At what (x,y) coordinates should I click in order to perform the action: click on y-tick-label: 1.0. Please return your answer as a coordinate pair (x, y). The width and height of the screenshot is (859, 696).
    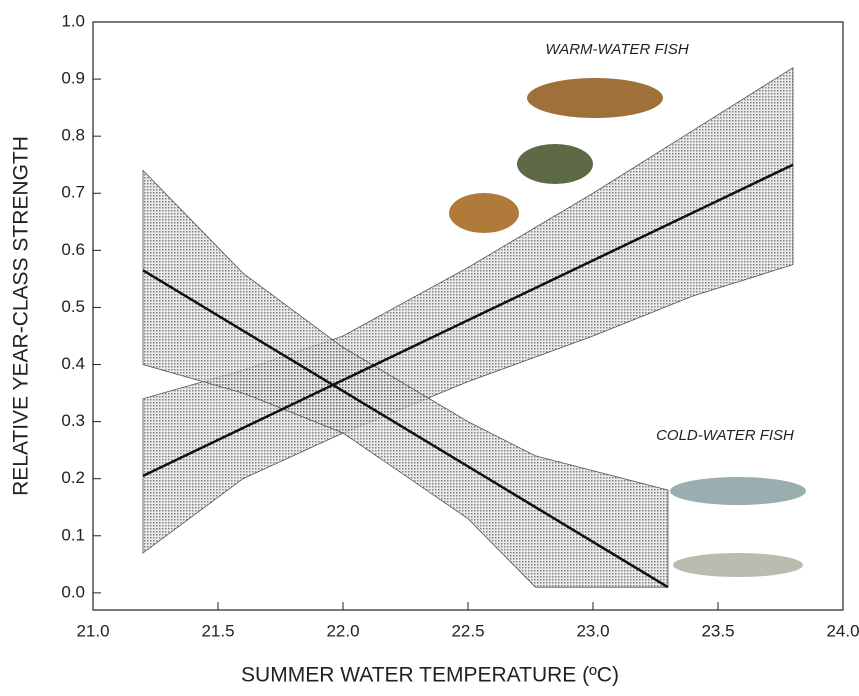
    Looking at the image, I should click on (73, 20).